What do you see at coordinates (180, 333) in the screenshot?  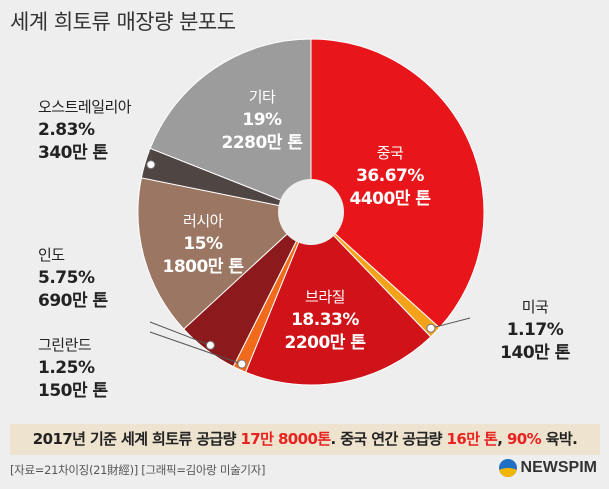 I see `leader-line-india` at bounding box center [180, 333].